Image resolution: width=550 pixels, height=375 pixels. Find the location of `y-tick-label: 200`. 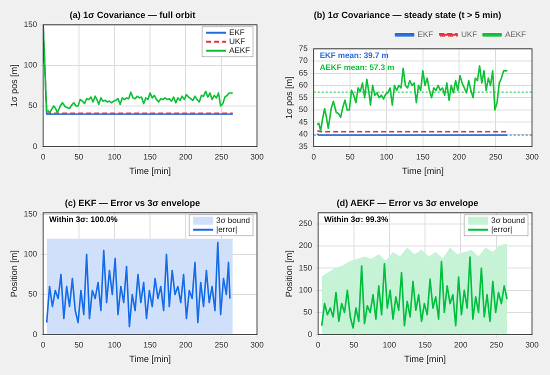

y-tick-label: 200 is located at coordinates (305, 245).